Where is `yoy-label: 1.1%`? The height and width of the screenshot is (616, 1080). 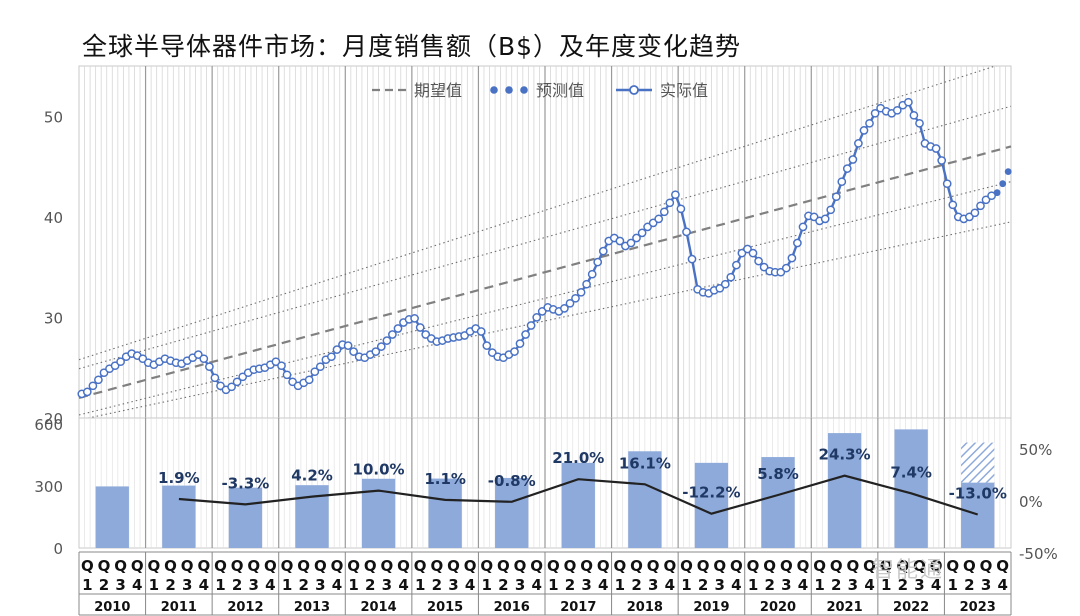
yoy-label: 1.1% is located at coordinates (445, 479).